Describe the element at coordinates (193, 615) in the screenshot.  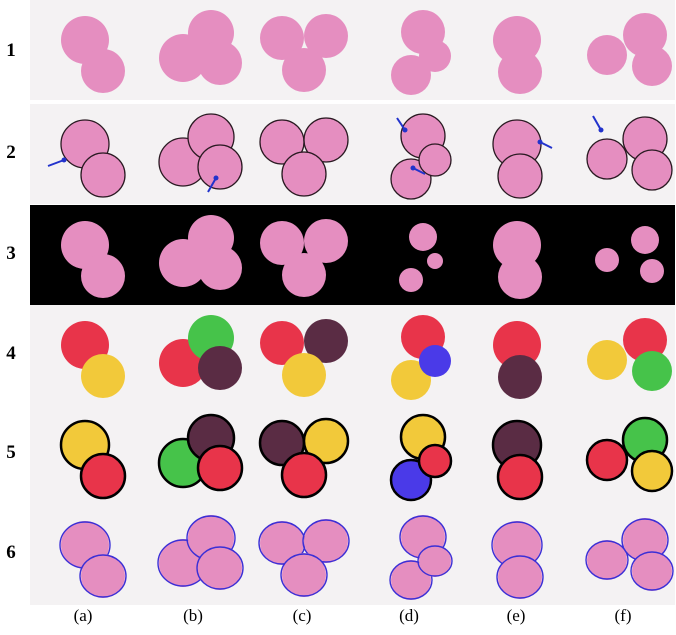
I see `col-label-b: (b)` at that location.